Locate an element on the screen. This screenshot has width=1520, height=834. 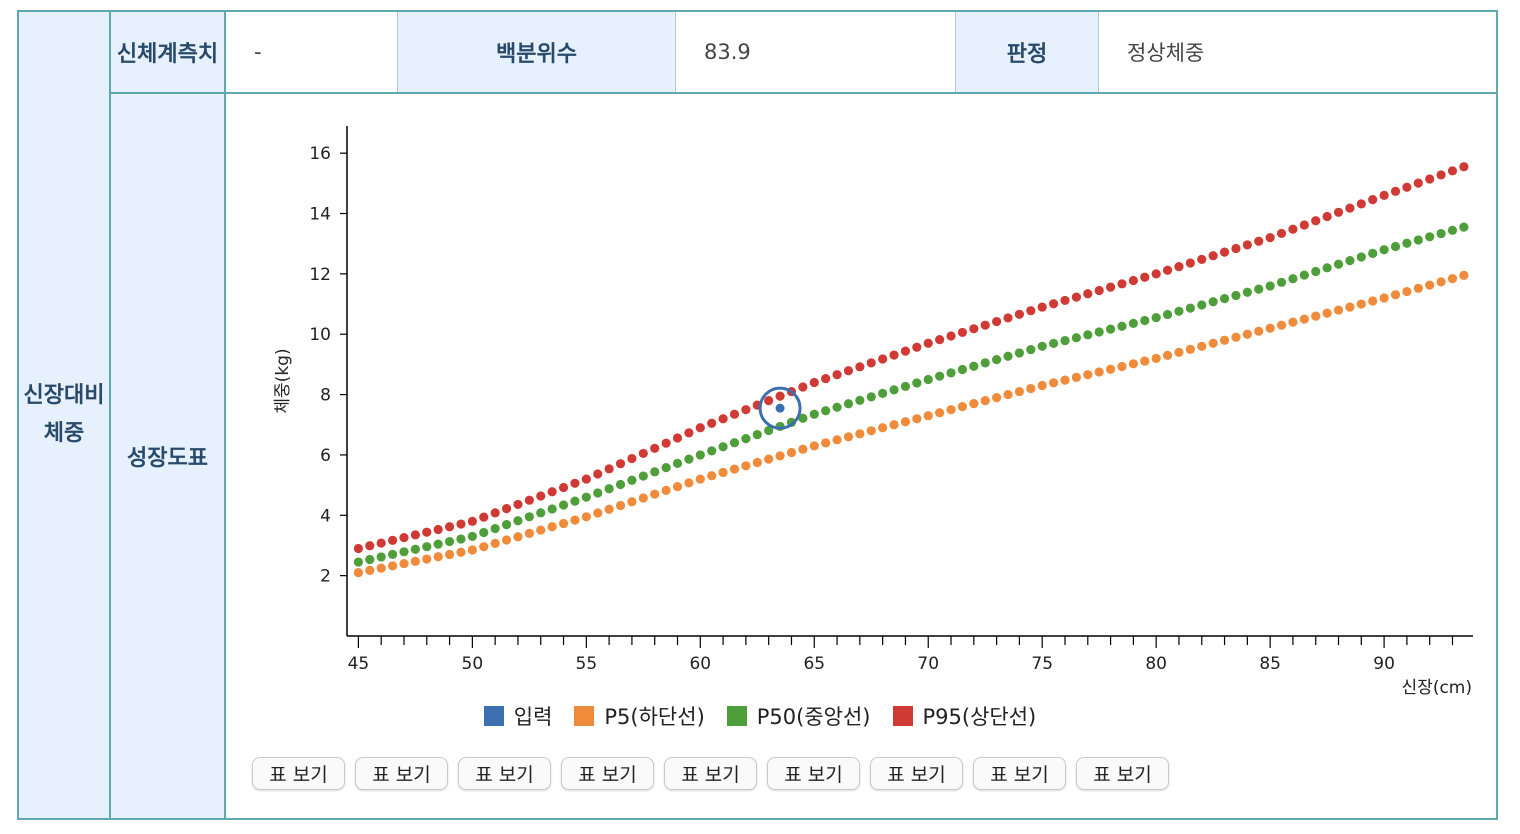
legend-swatch is located at coordinates (493, 716).